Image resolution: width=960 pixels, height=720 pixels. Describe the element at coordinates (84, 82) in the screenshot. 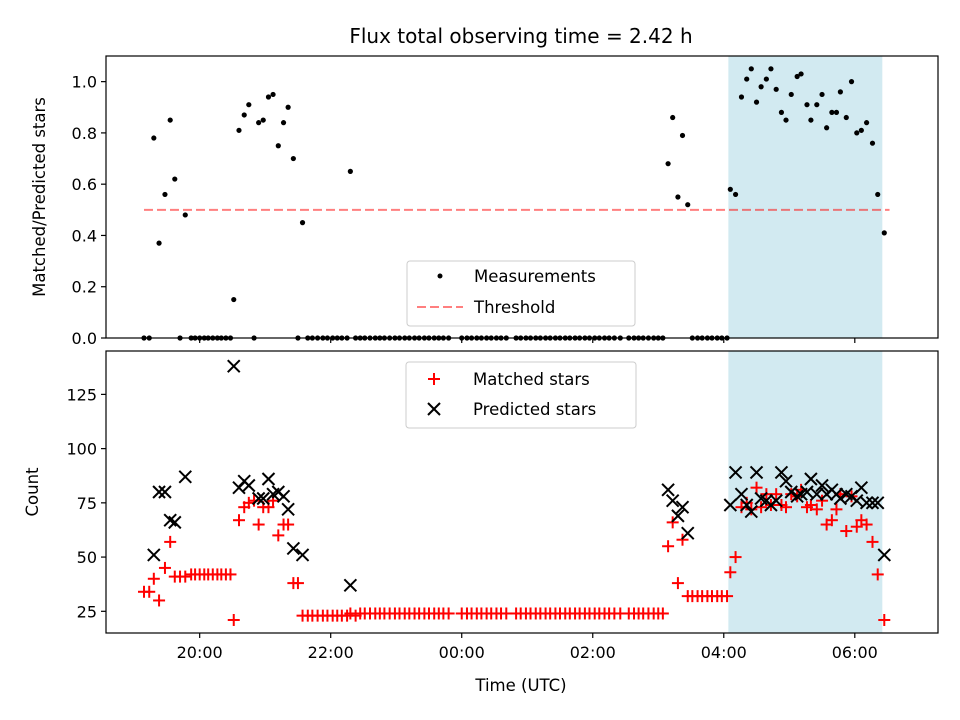

I see `top-ytick-label: 1.0` at that location.